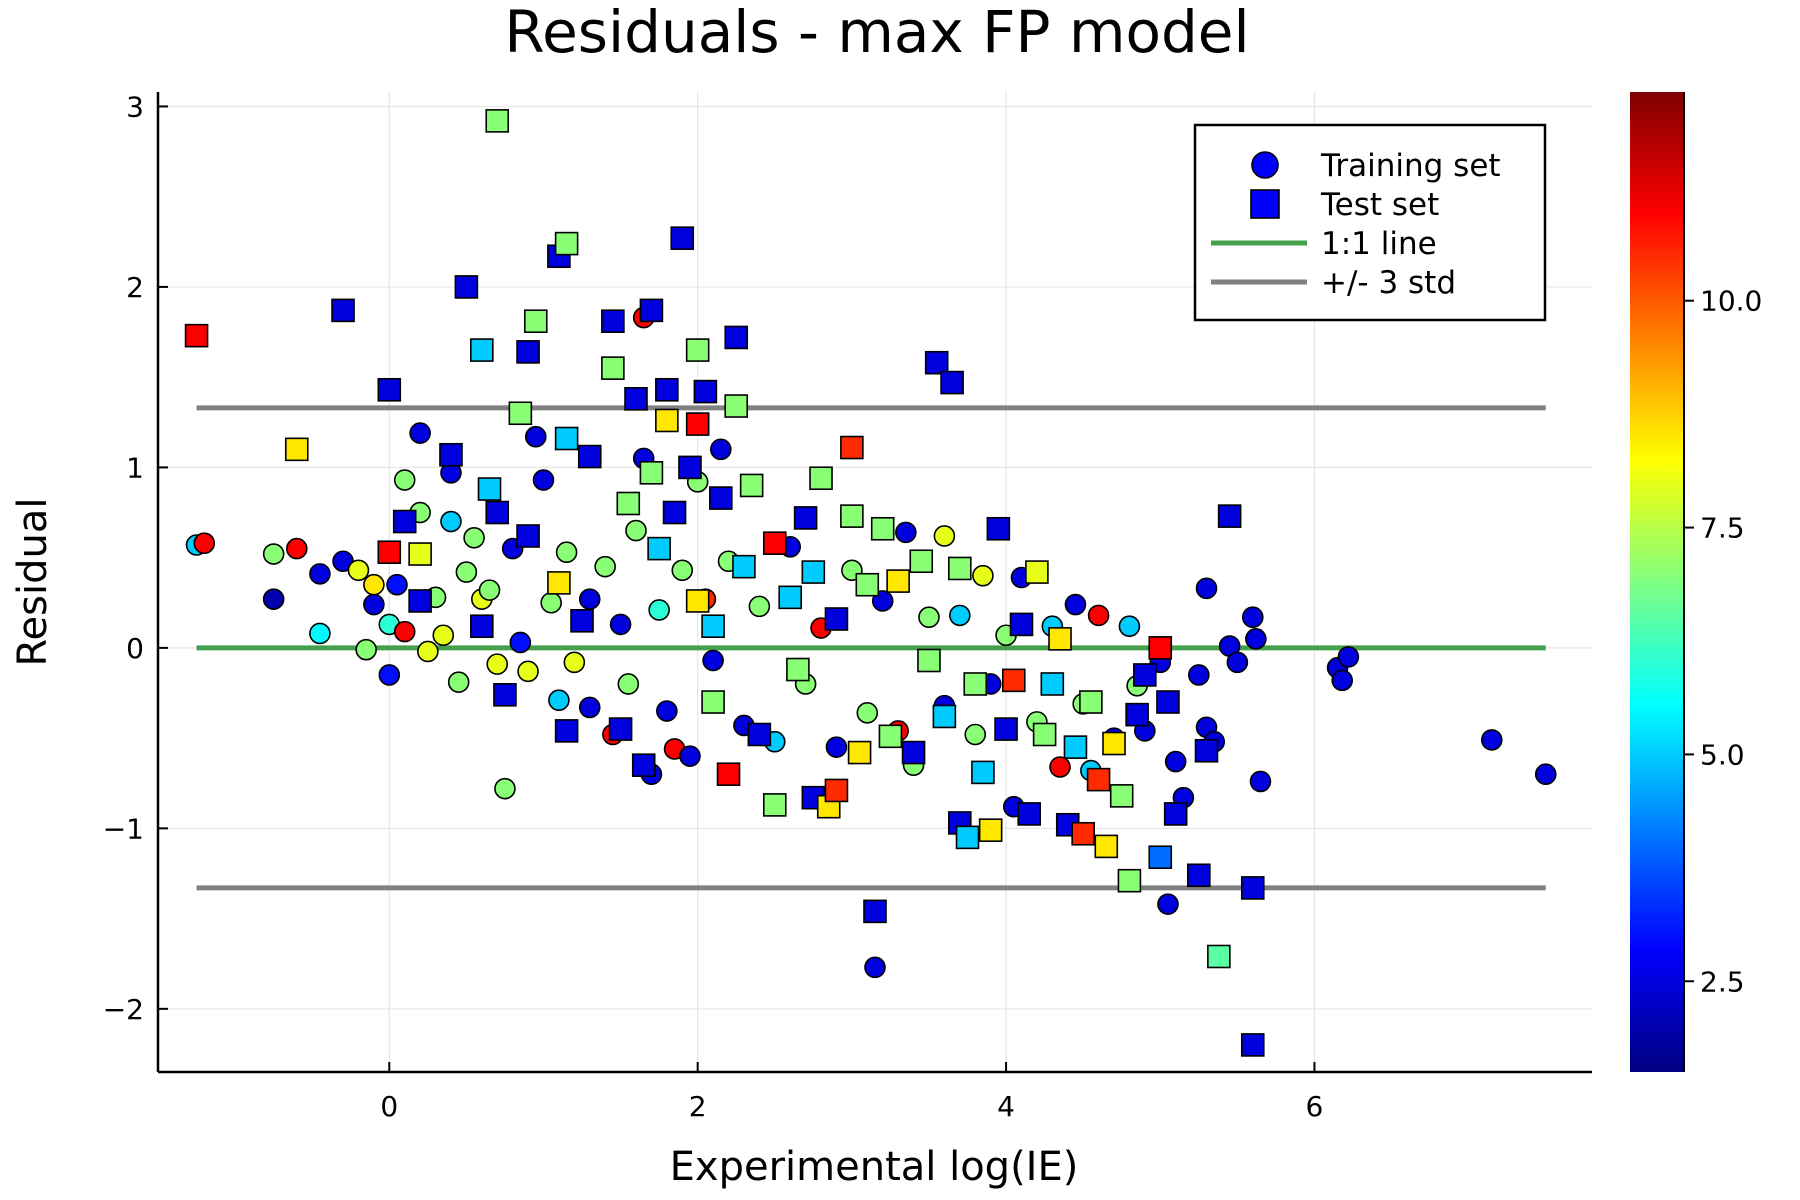  Describe the element at coordinates (1379, 205) in the screenshot. I see `legend-label: Test set` at that location.